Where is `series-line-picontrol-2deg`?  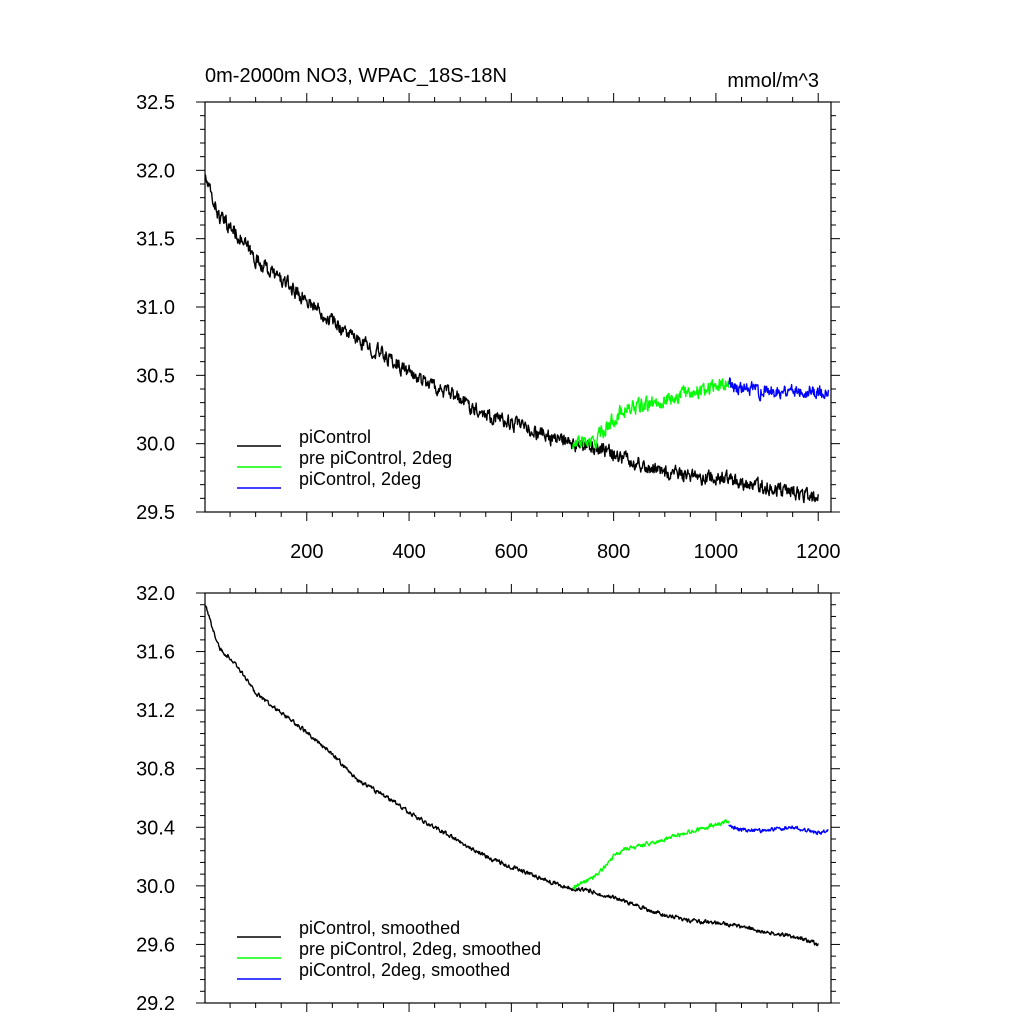
series-line-picontrol-2deg is located at coordinates (779, 389).